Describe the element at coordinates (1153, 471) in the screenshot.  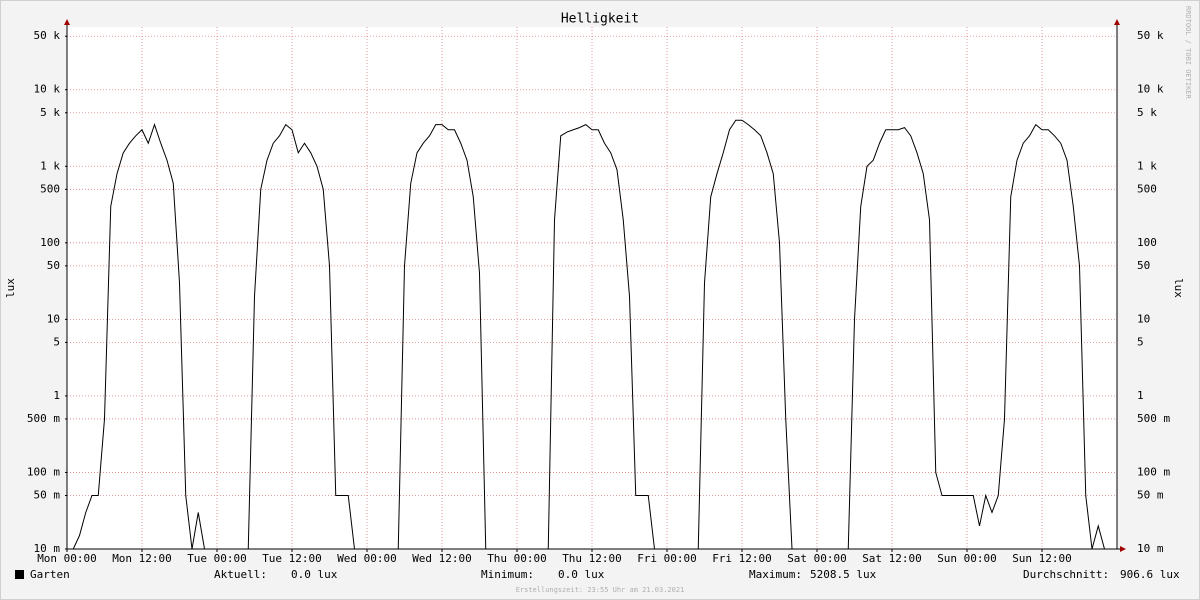
I see `y2-tick-label: 100 m` at that location.